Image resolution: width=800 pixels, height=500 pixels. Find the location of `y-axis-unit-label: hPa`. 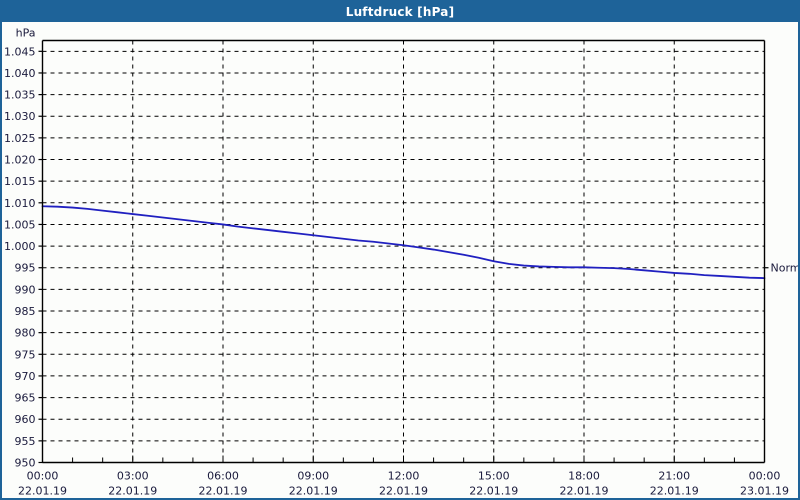

y-axis-unit-label: hPa is located at coordinates (26, 33).